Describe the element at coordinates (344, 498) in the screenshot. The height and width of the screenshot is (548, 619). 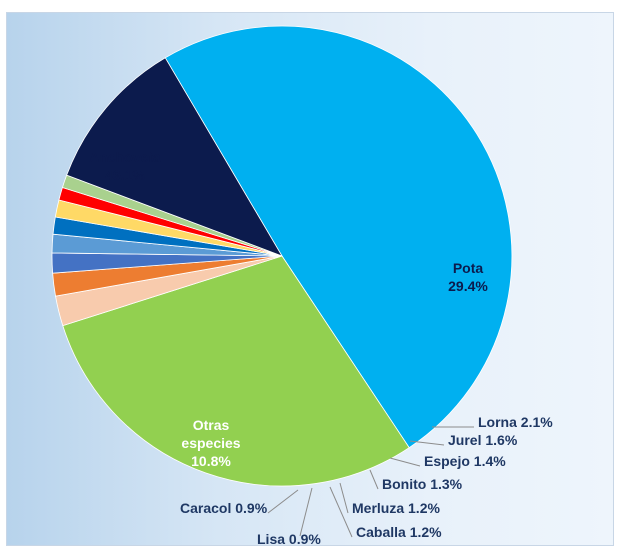
I see `leader-line-merluza` at that location.